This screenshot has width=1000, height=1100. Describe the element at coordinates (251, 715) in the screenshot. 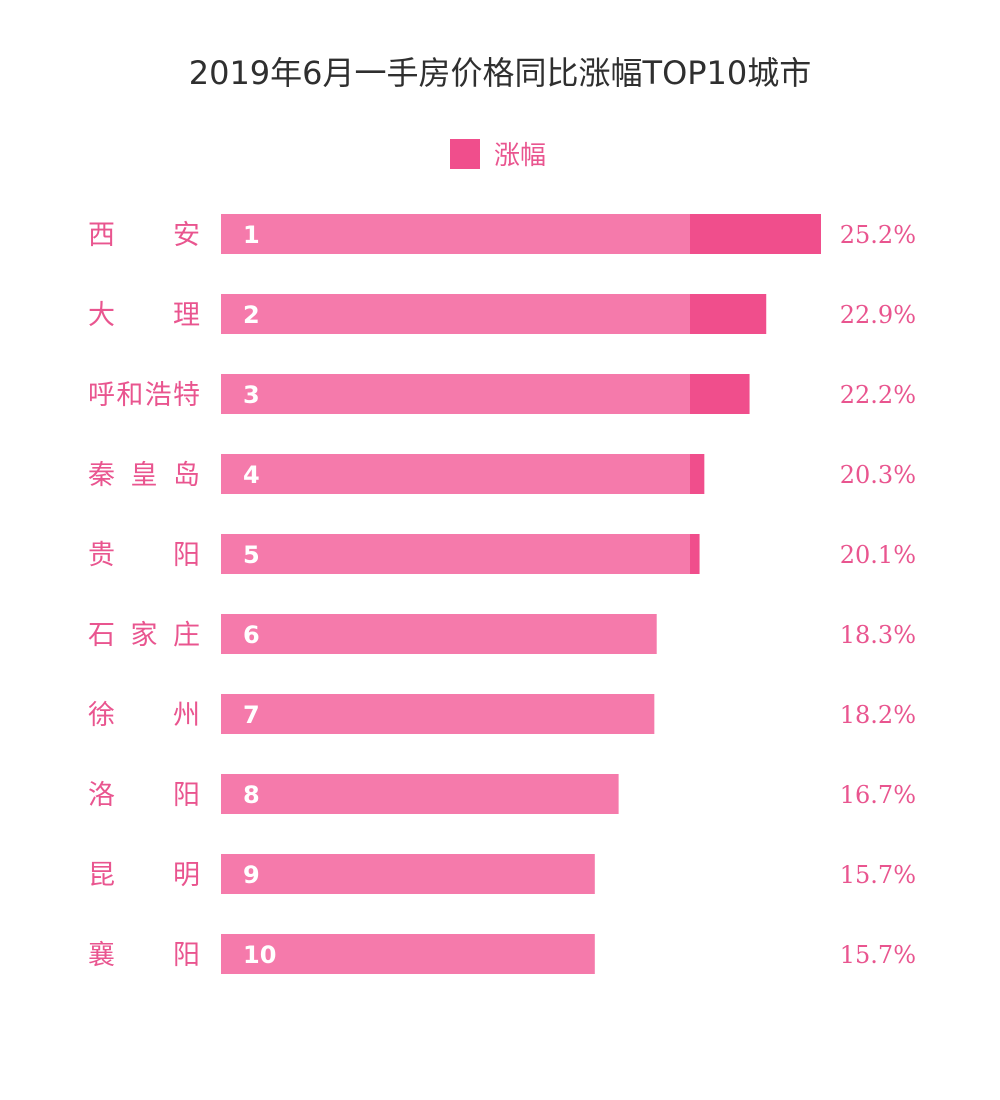

I see `rank-label-7: 7` at that location.